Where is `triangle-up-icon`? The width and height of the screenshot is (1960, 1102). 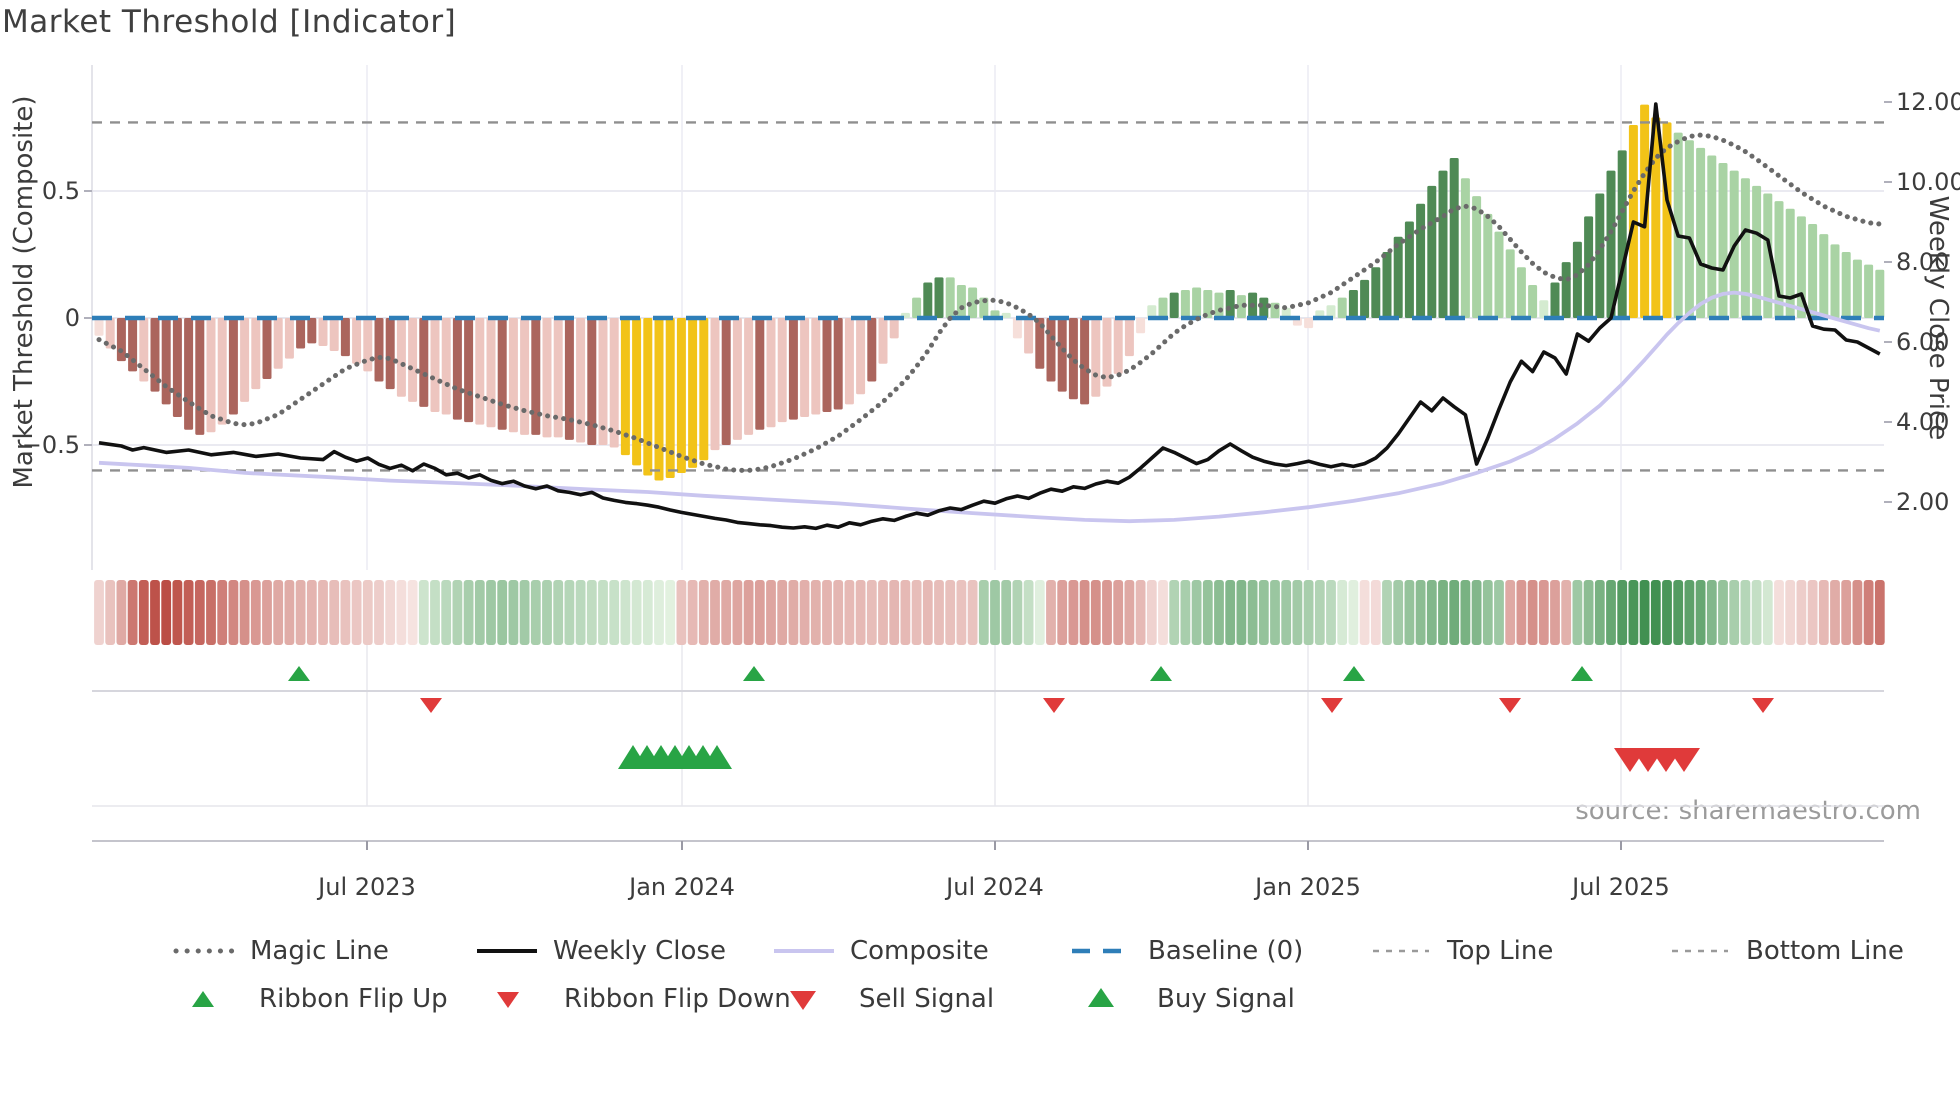 triangle-up-icon is located at coordinates (203, 999).